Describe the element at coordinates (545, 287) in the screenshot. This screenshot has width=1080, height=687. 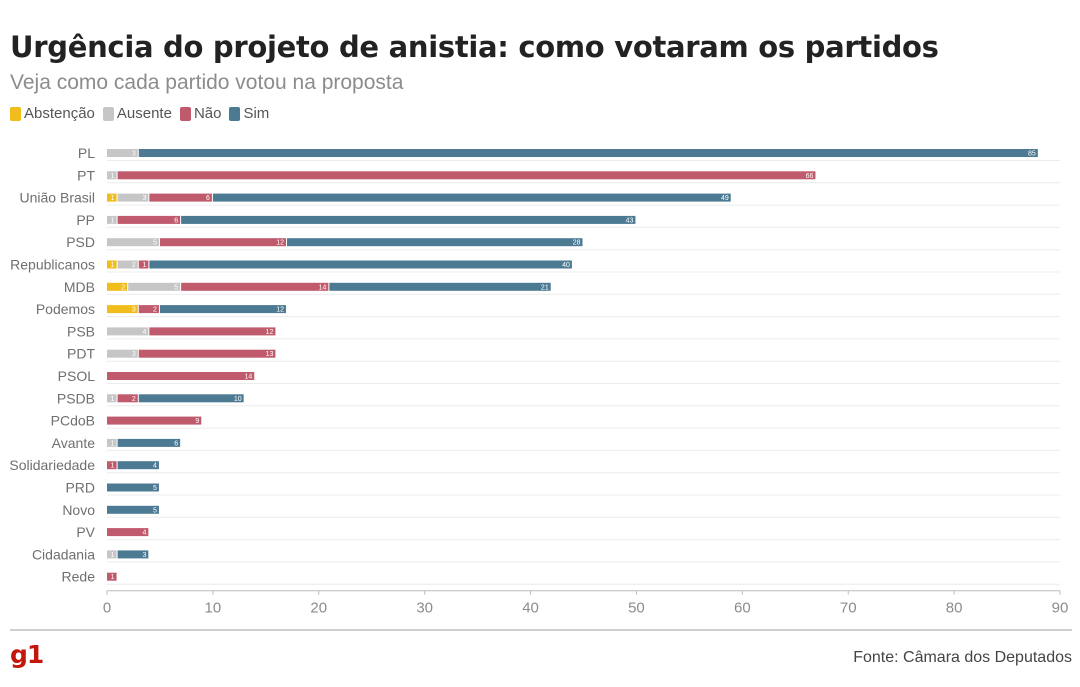
I see `data-label: 21` at that location.